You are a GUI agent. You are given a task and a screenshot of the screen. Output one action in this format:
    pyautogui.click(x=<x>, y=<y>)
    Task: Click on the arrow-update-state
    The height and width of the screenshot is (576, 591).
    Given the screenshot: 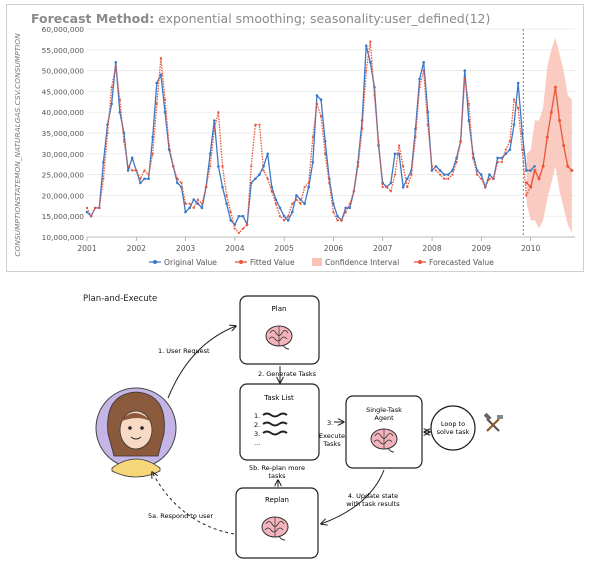 What is the action you would take?
    pyautogui.click(x=353, y=496)
    